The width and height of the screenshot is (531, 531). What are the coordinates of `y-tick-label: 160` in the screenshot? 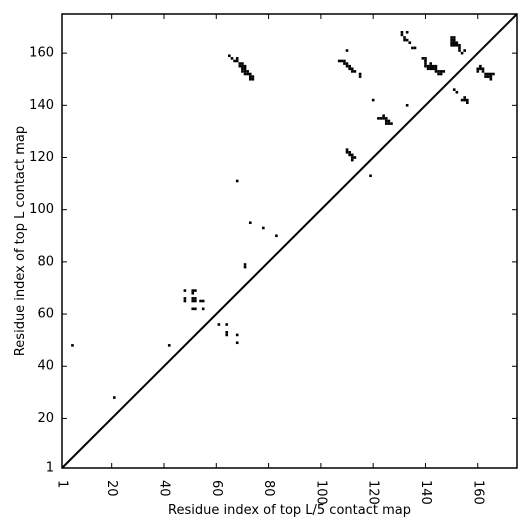 It's located at (41, 53).